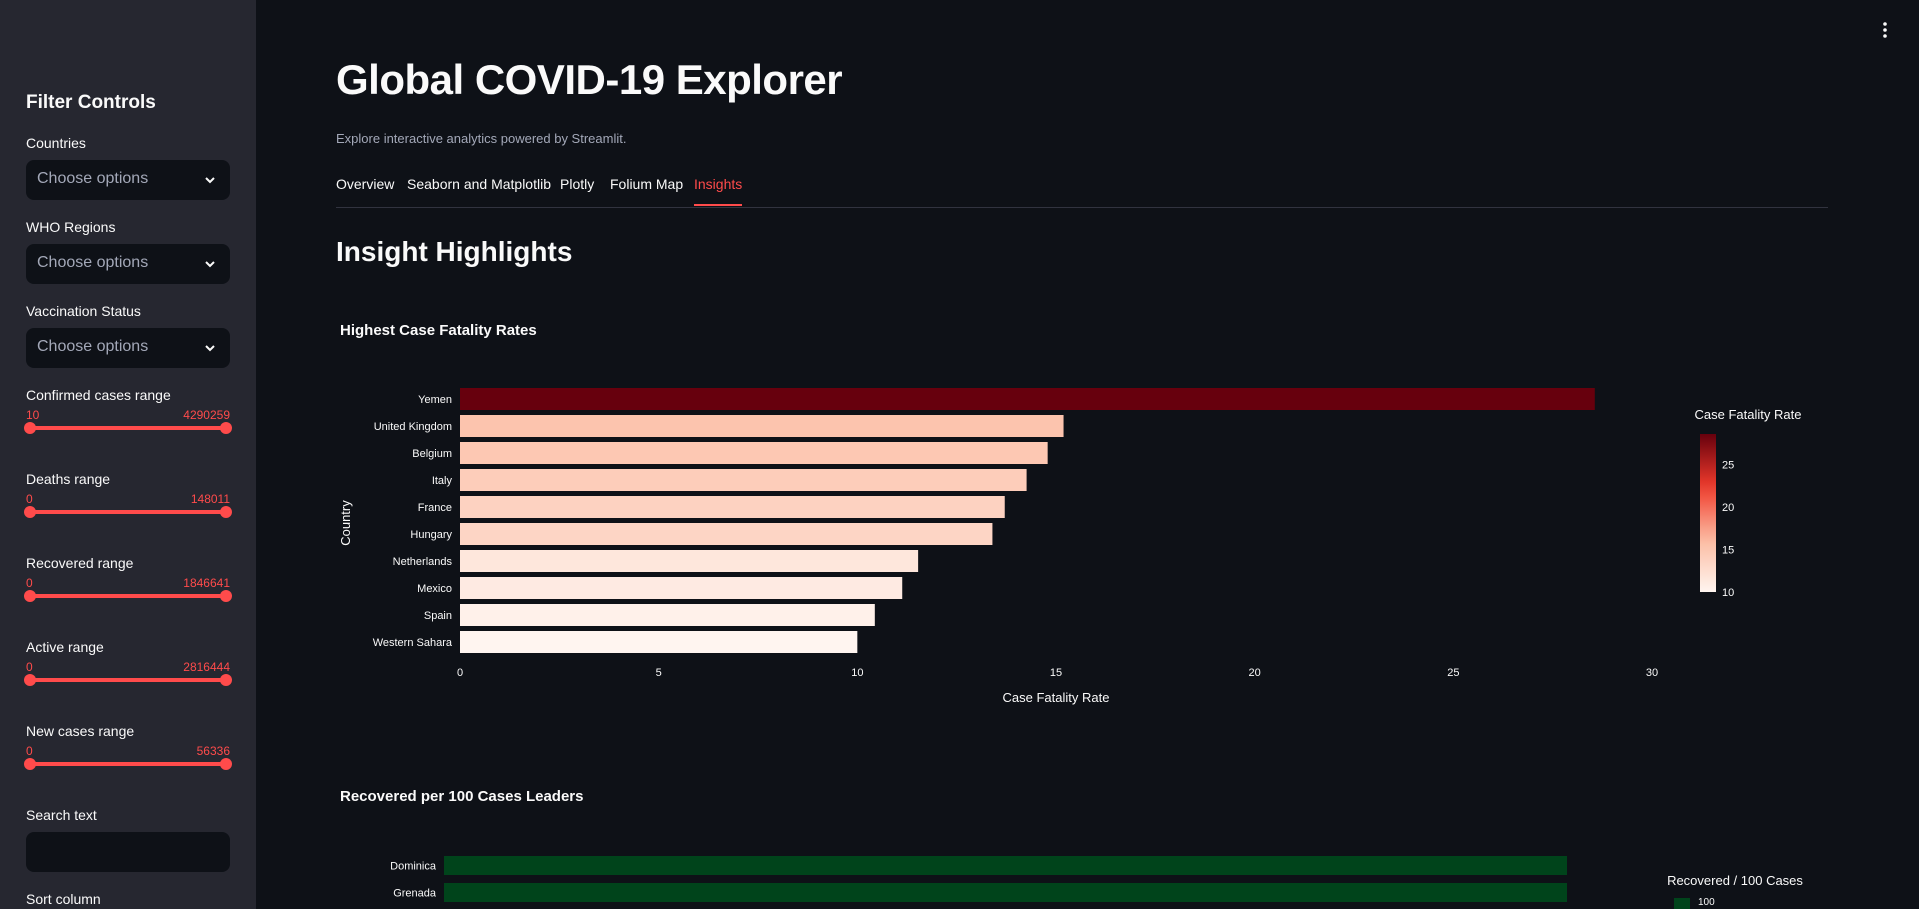  Describe the element at coordinates (210, 499) in the screenshot. I see `deaths-range-max: 148011` at that location.